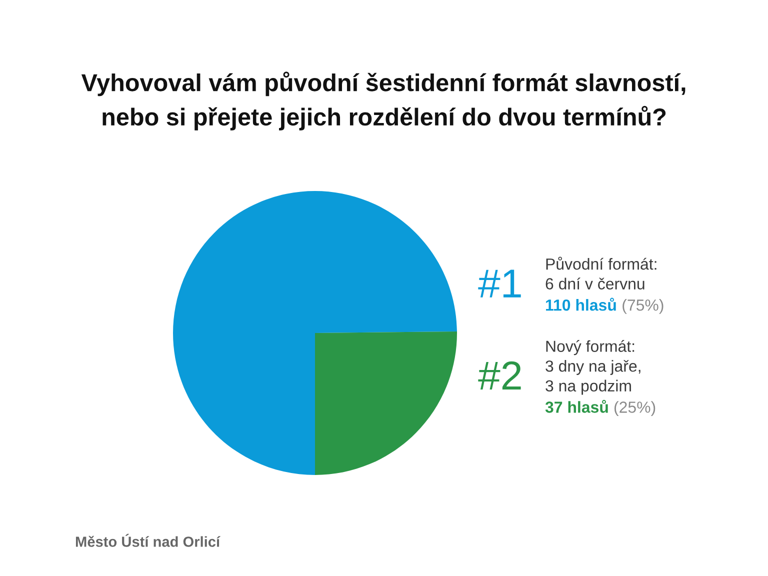 Image resolution: width=768 pixels, height=576 pixels. Describe the element at coordinates (600, 408) in the screenshot. I see `data-label: 37 hlasů (25%)` at that location.